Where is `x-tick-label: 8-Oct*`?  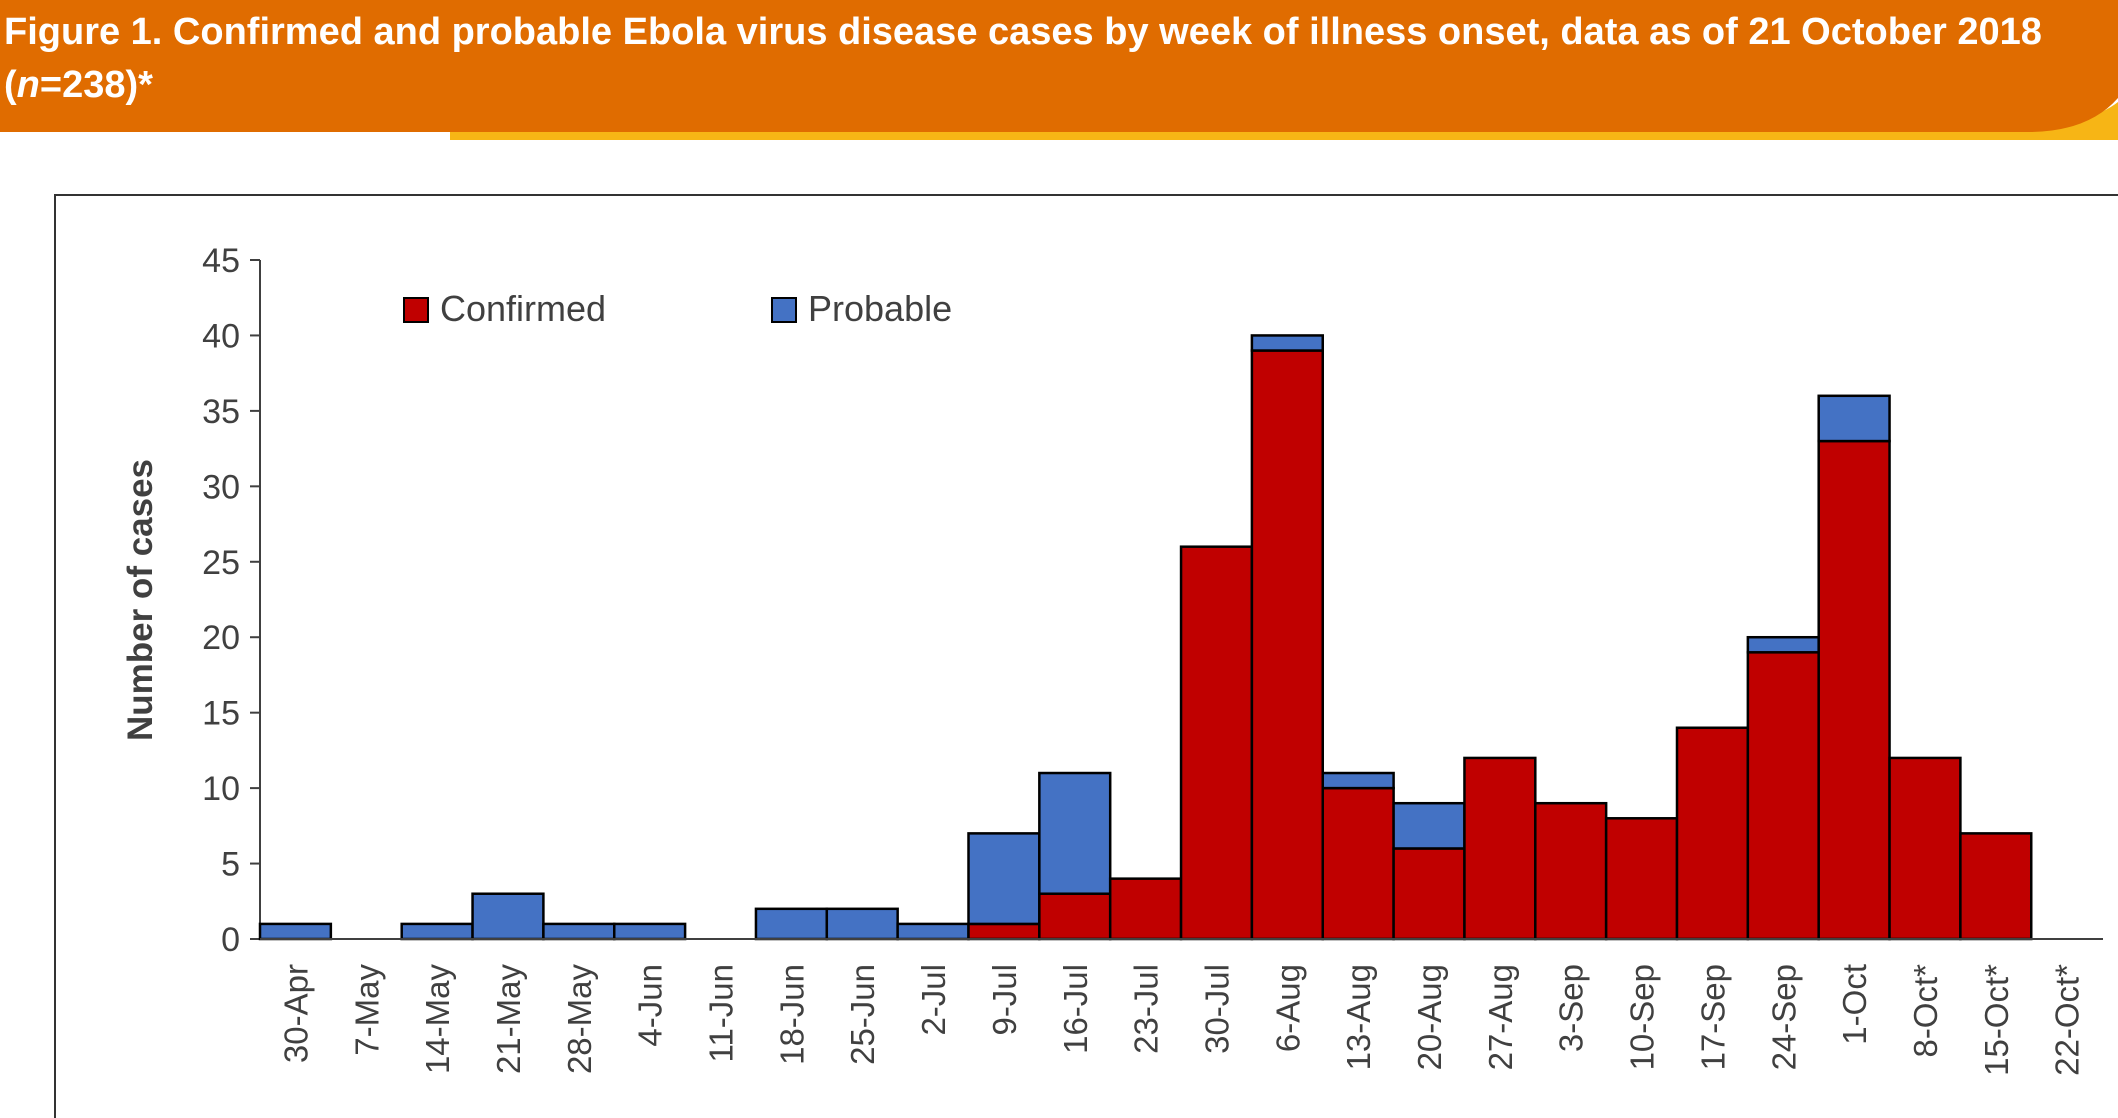
x-tick-label: 8-Oct* is located at coordinates (1925, 1011).